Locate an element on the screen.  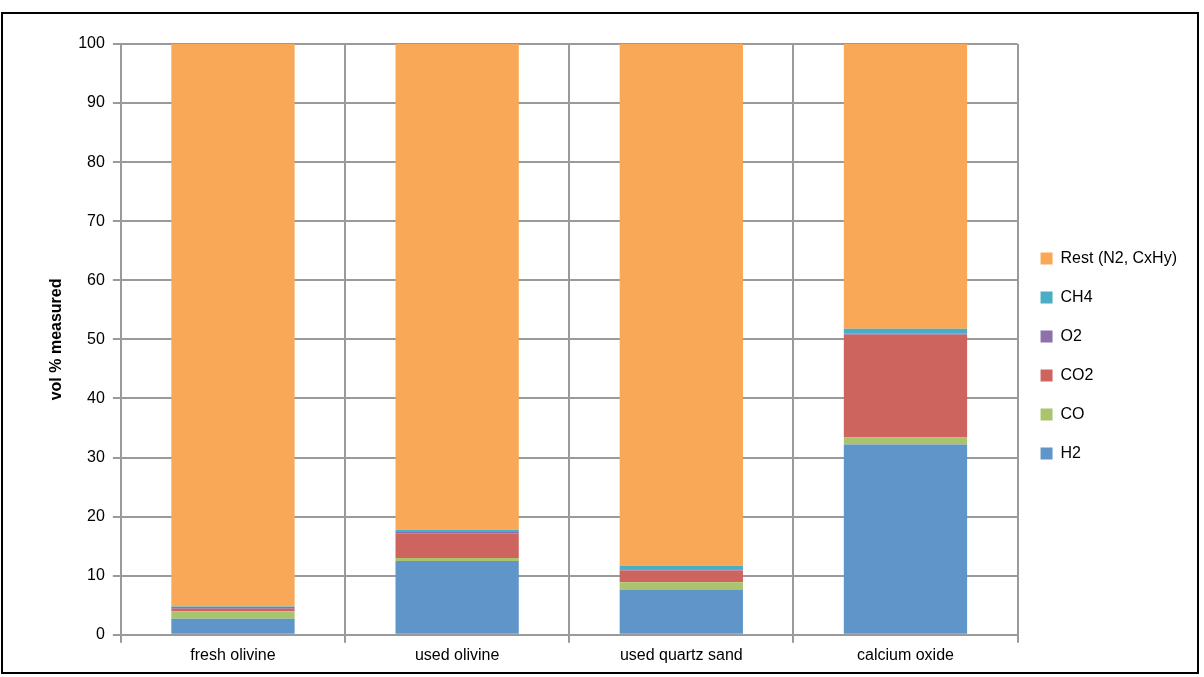
y-tick-label: 0 is located at coordinates (100, 634).